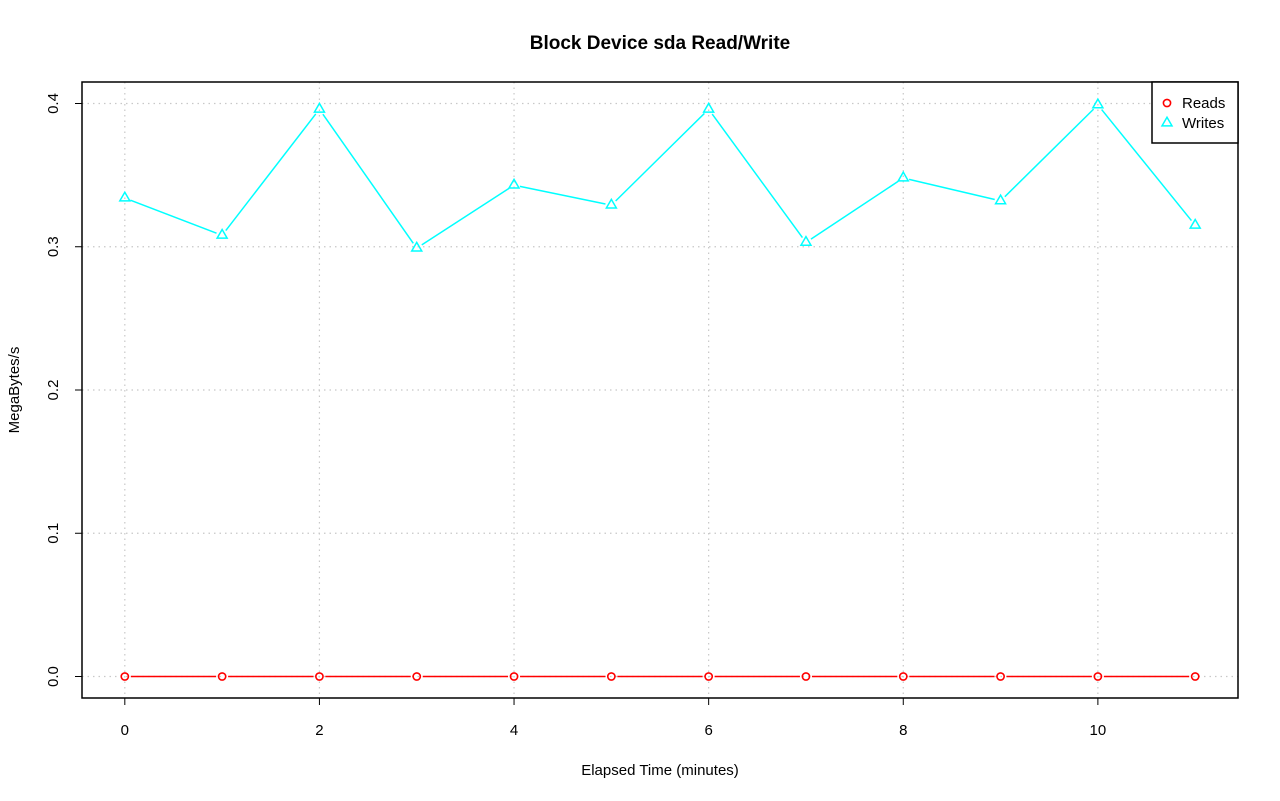 The width and height of the screenshot is (1280, 801). I want to click on y-tick-label: 0.0, so click(53, 676).